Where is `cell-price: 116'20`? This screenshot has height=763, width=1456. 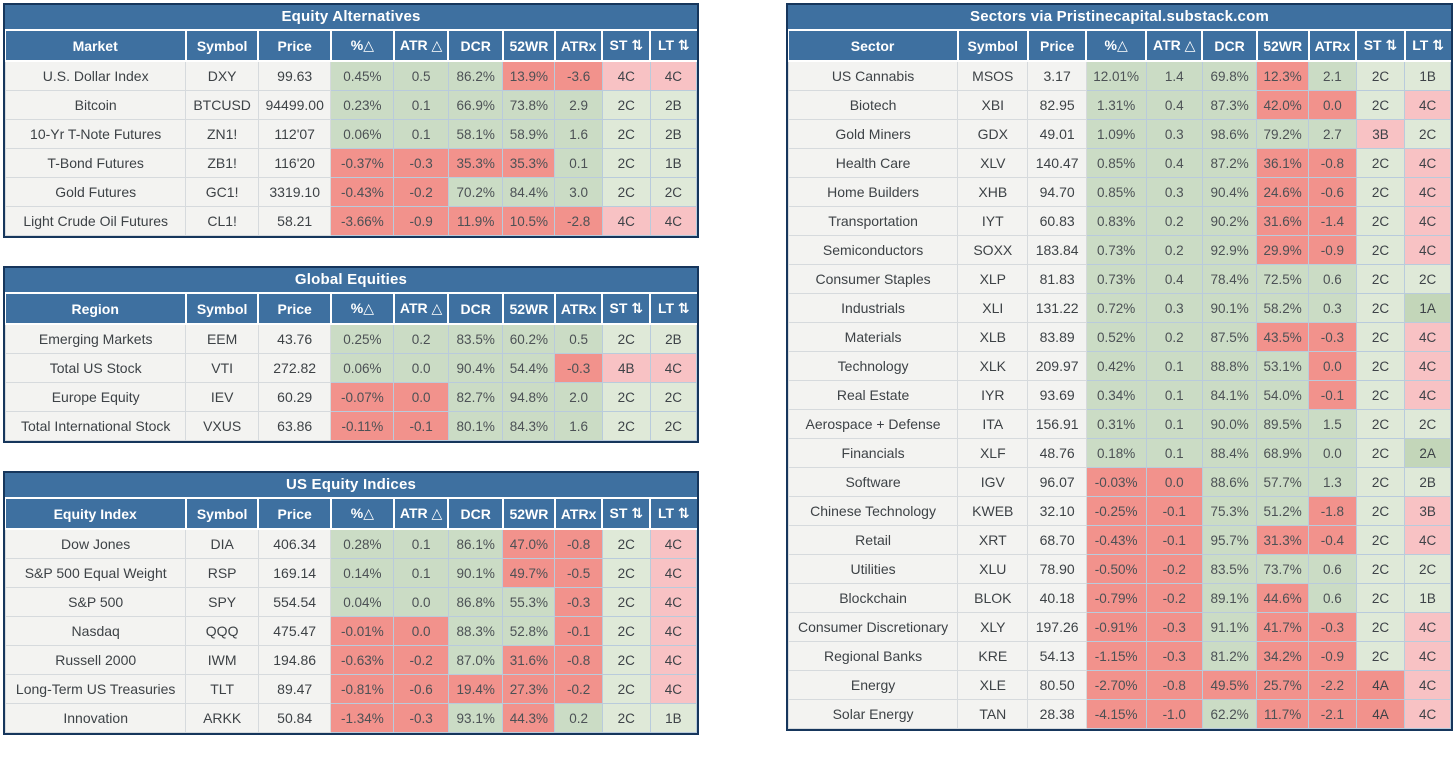
cell-price: 116'20 is located at coordinates (294, 163).